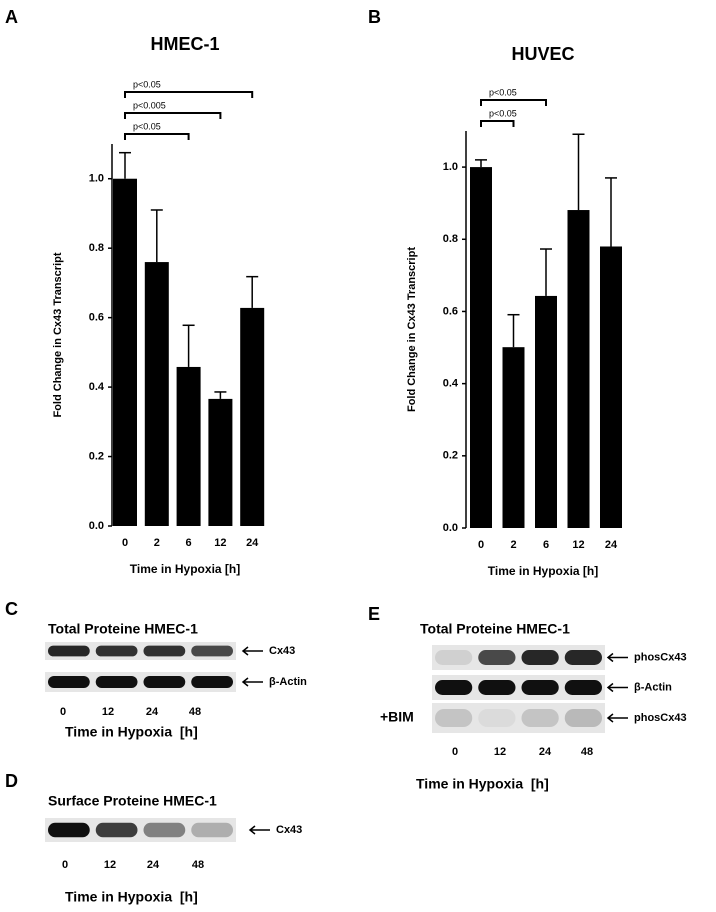 The width and height of the screenshot is (716, 912). What do you see at coordinates (149, 105) in the screenshot?
I see `significance-label: p<0.005` at bounding box center [149, 105].